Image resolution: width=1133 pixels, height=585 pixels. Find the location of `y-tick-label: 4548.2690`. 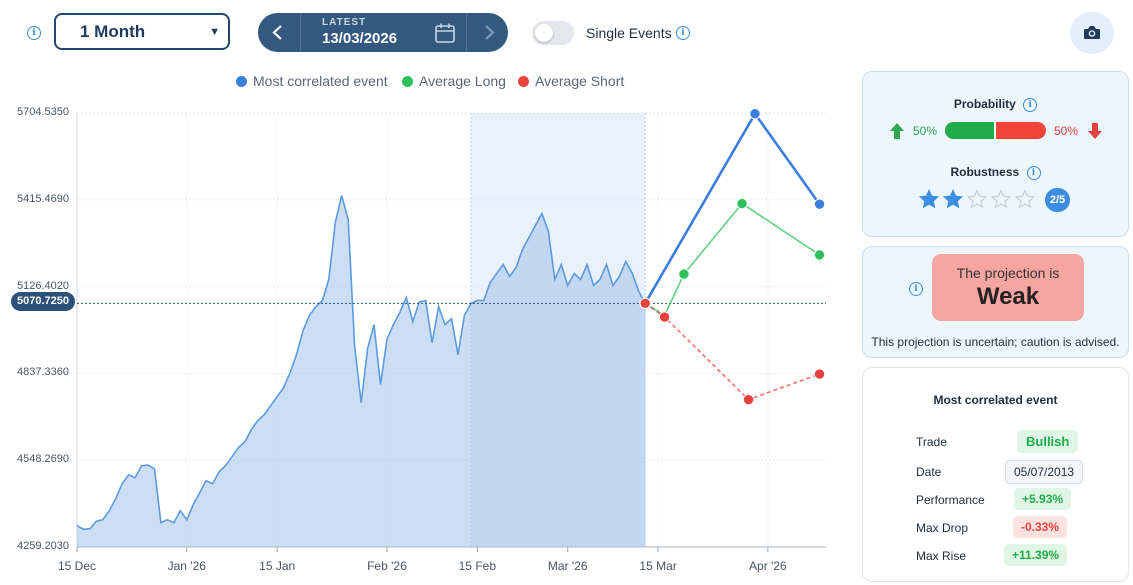

y-tick-label: 4548.2690 is located at coordinates (43, 459).